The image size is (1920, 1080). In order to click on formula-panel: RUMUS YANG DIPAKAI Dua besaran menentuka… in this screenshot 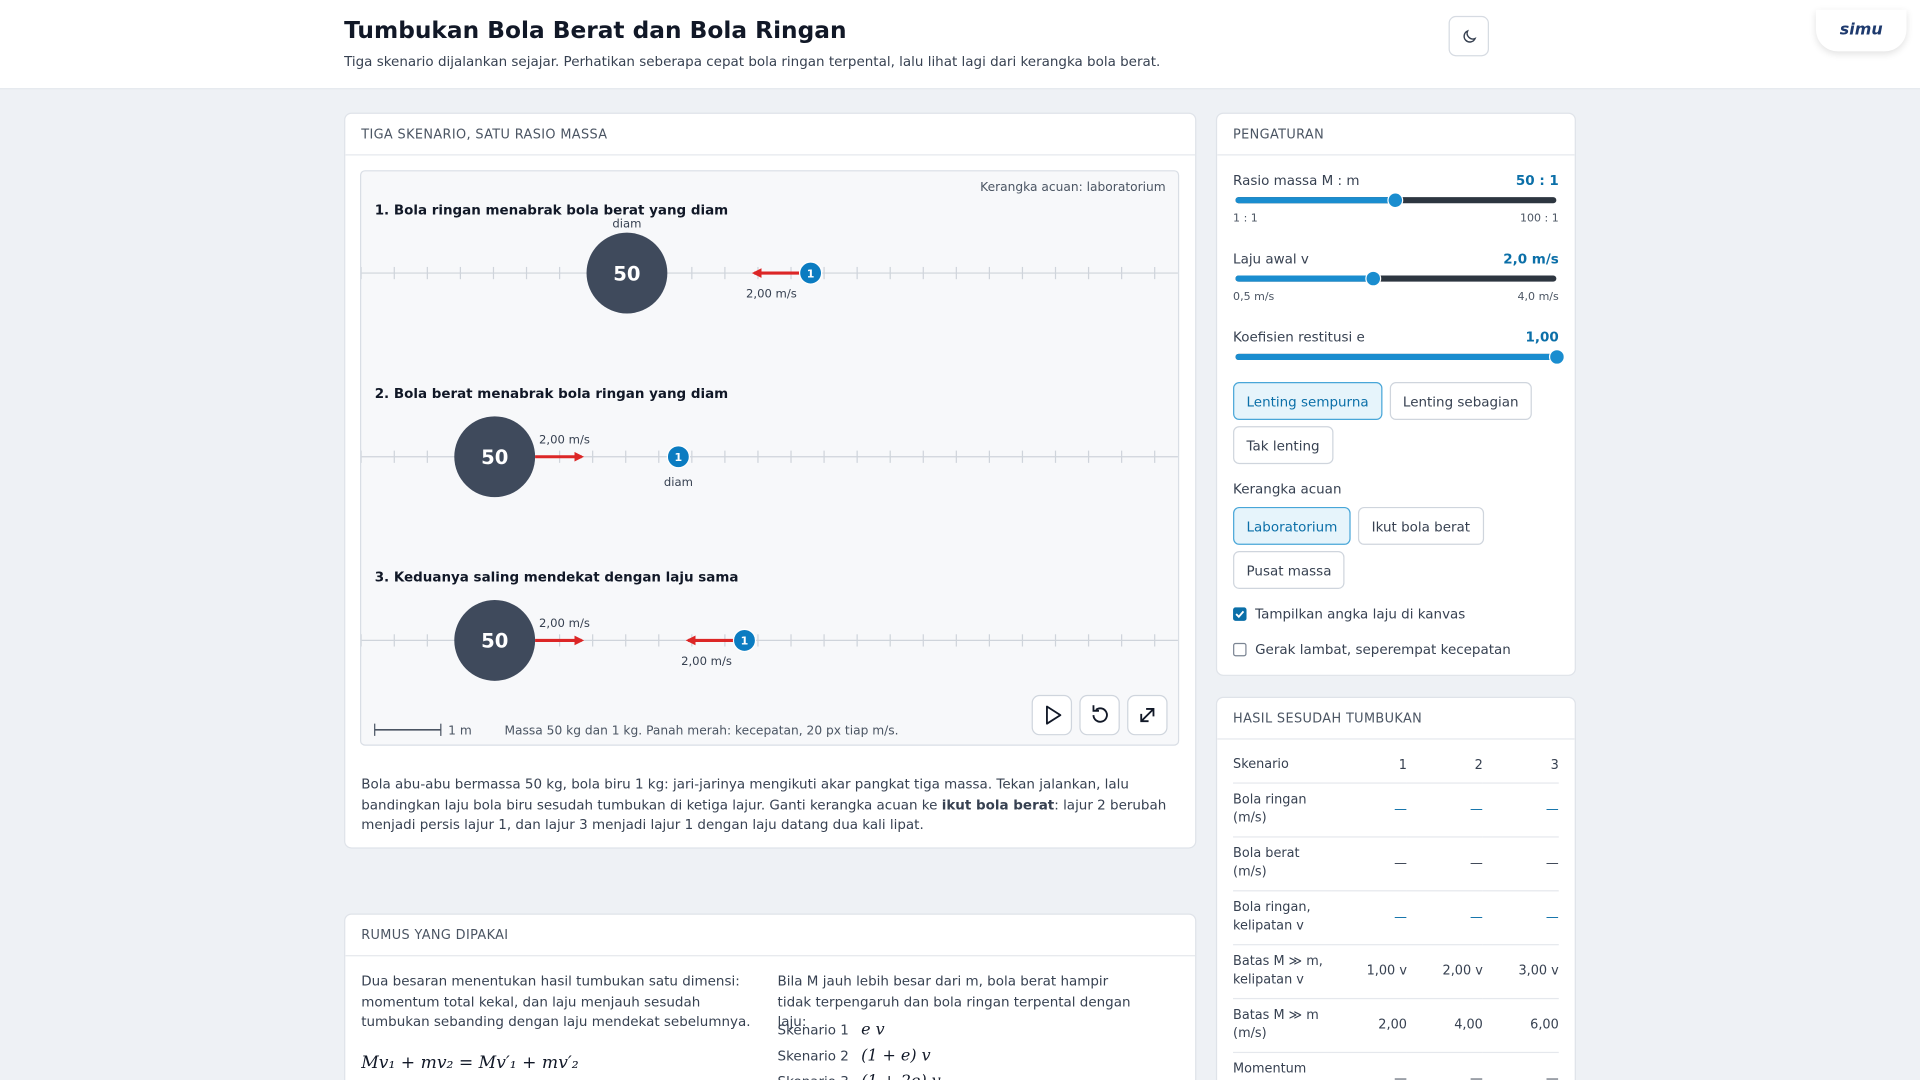, I will do `click(770, 996)`.